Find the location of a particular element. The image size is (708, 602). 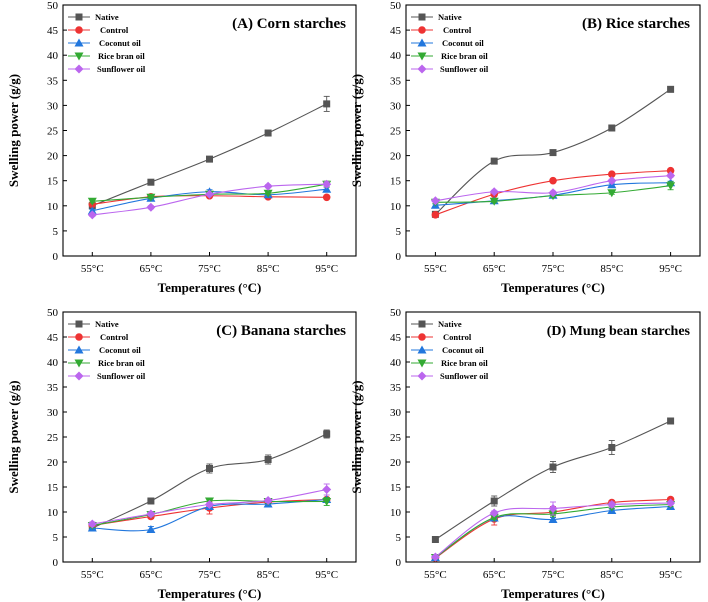

legend-label: Rice bran oil is located at coordinates (464, 363).